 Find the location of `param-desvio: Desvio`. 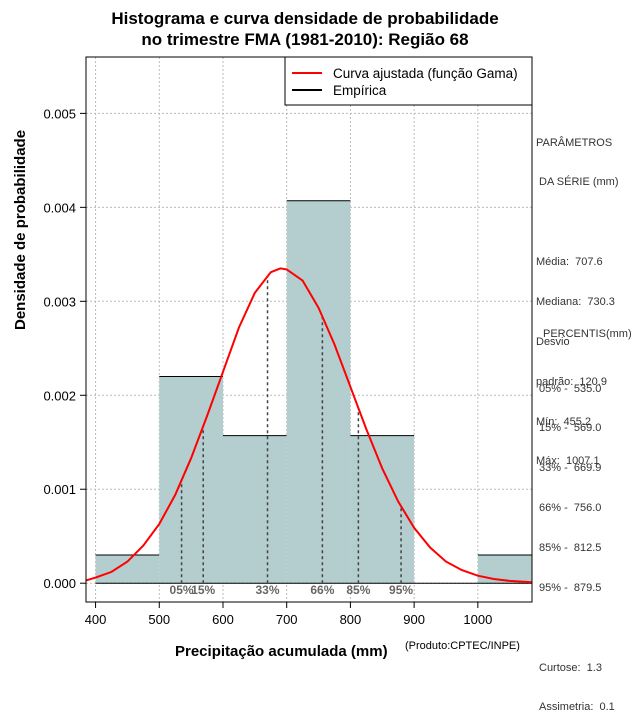

param-desvio: Desvio is located at coordinates (553, 341).